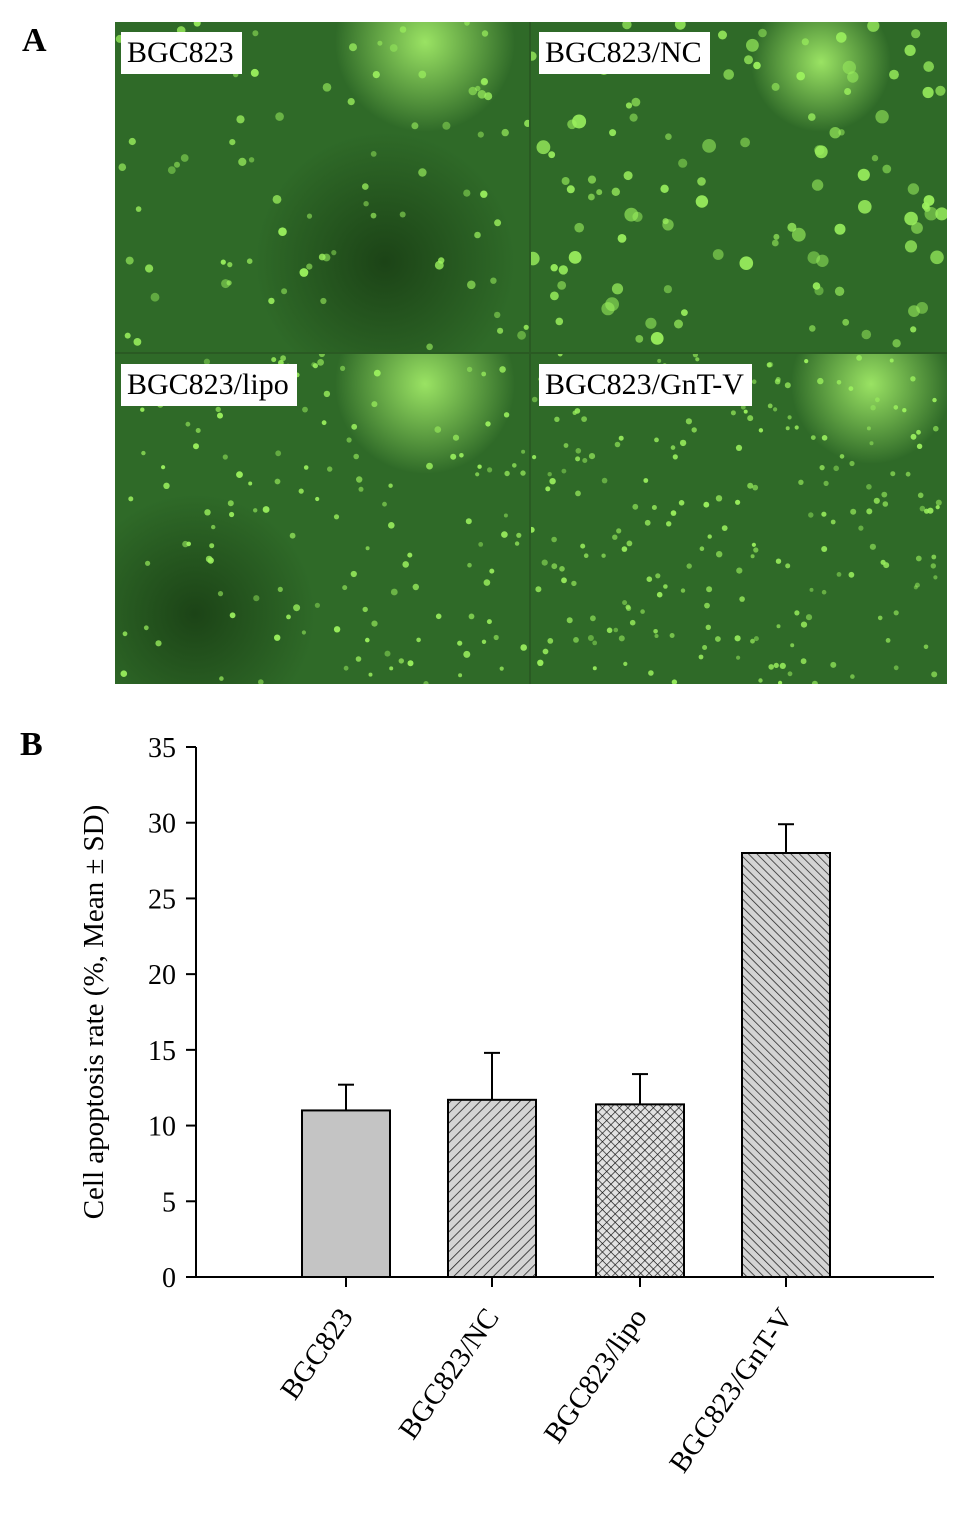  What do you see at coordinates (94, 1012) in the screenshot?
I see `y-axis-label: Cell apoptosis rate (%, Mean ± SD)` at bounding box center [94, 1012].